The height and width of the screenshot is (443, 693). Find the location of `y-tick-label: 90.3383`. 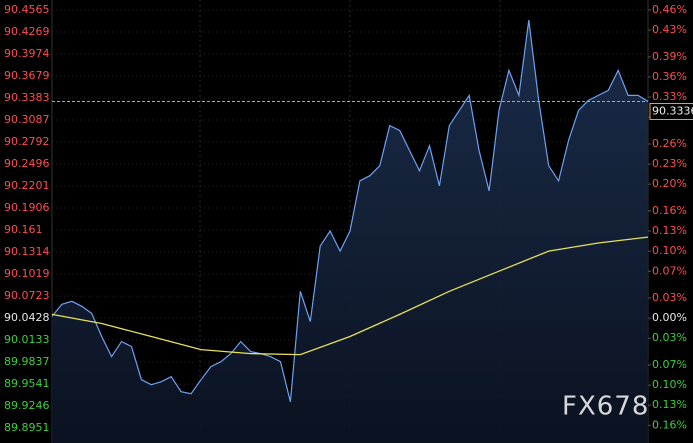

y-tick-label: 90.3383 is located at coordinates (27, 97).